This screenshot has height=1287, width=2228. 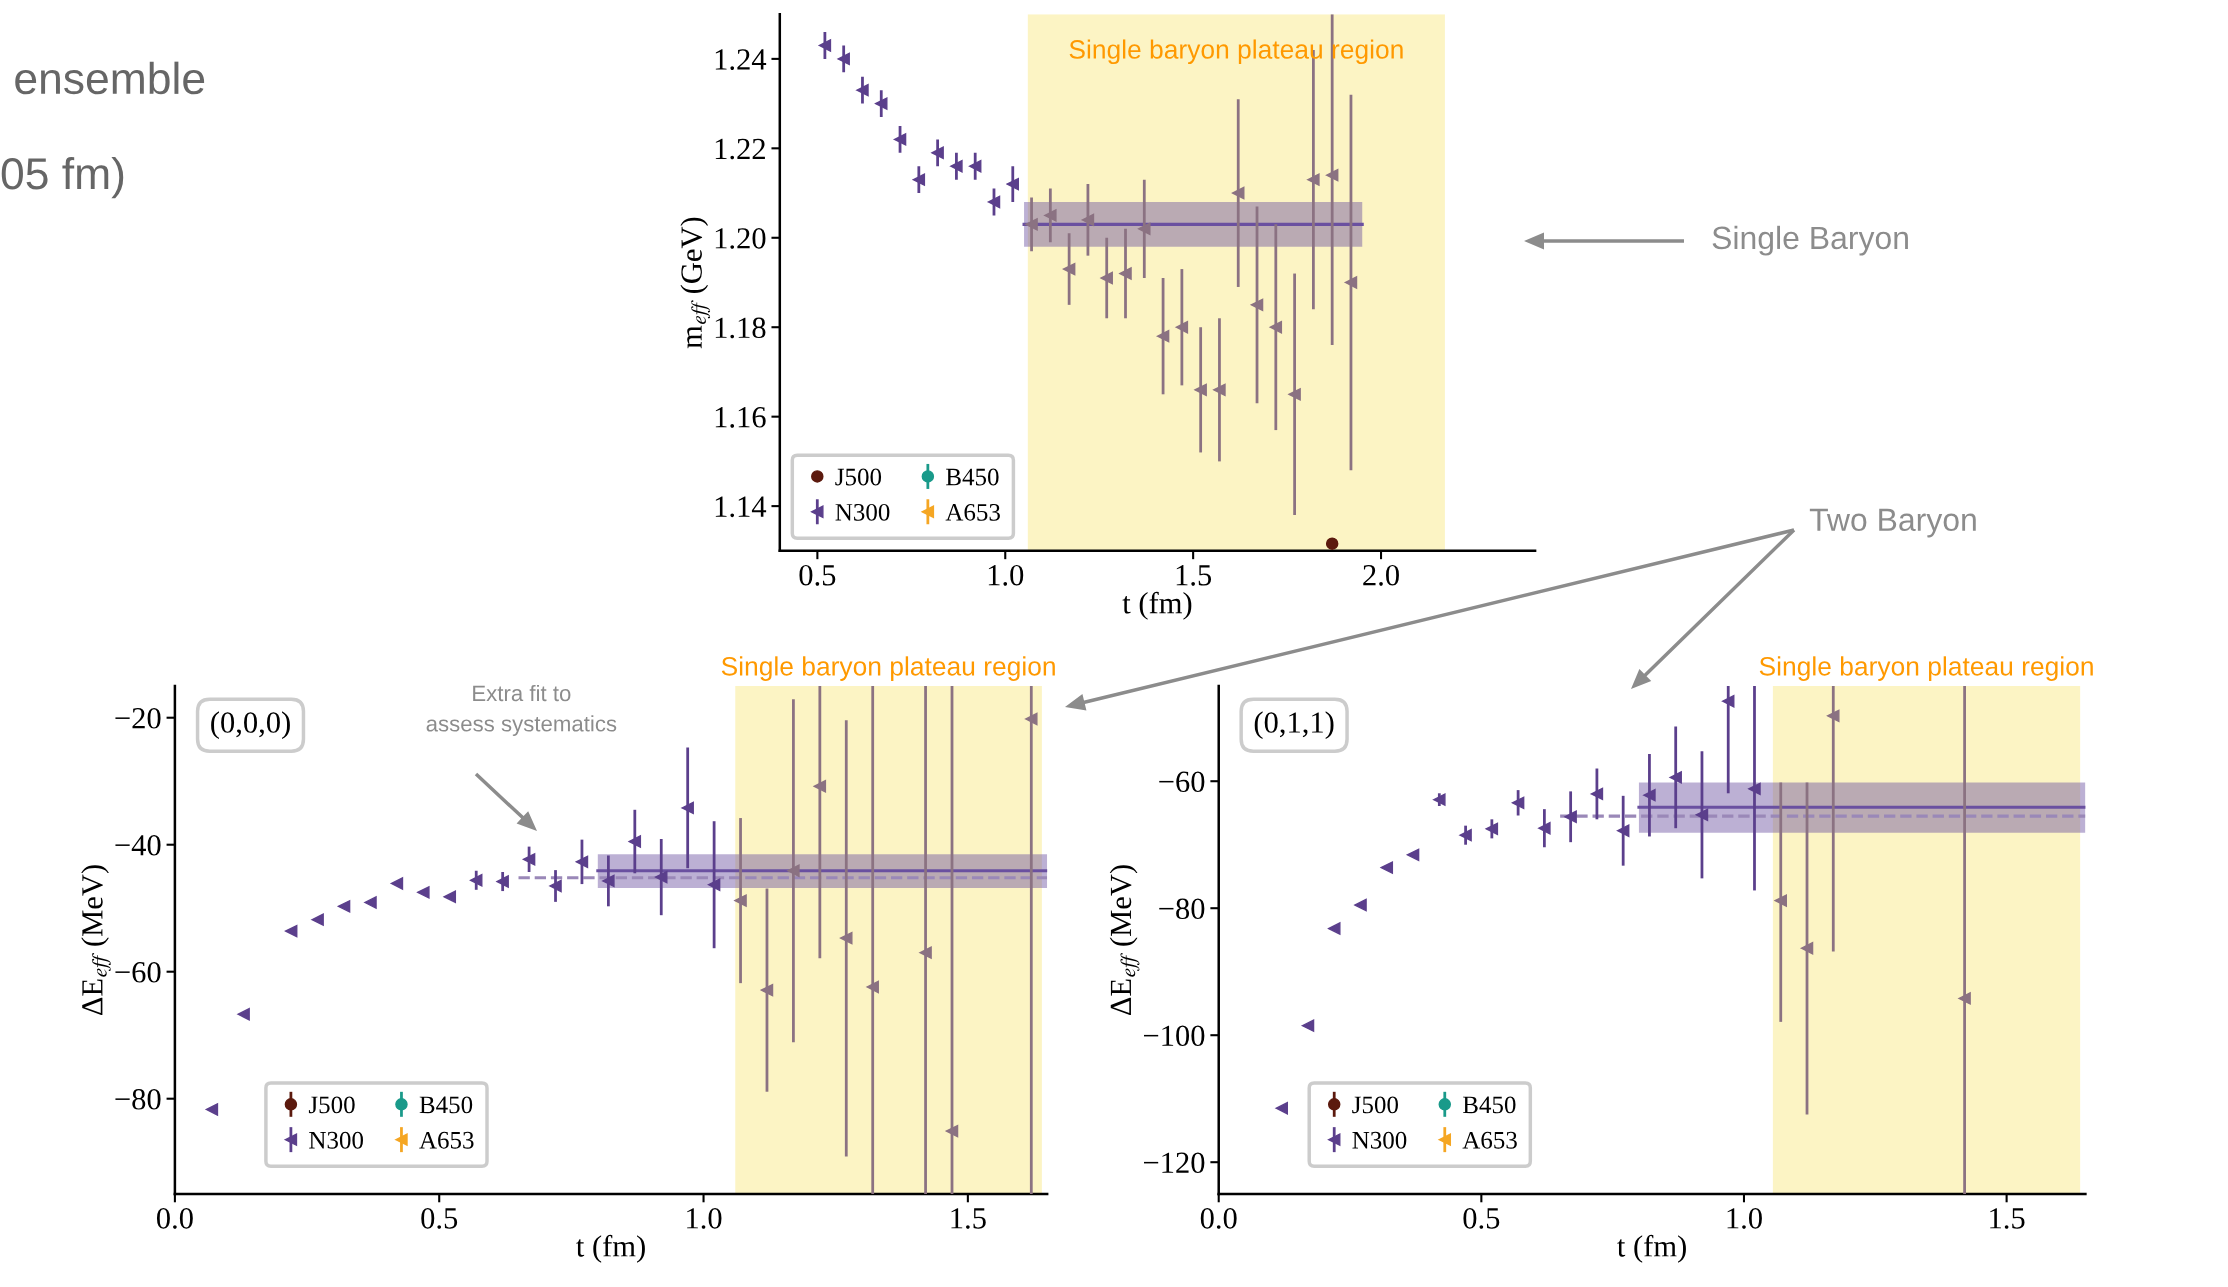 What do you see at coordinates (740, 328) in the screenshot?
I see `y-tick-label: 1.18` at bounding box center [740, 328].